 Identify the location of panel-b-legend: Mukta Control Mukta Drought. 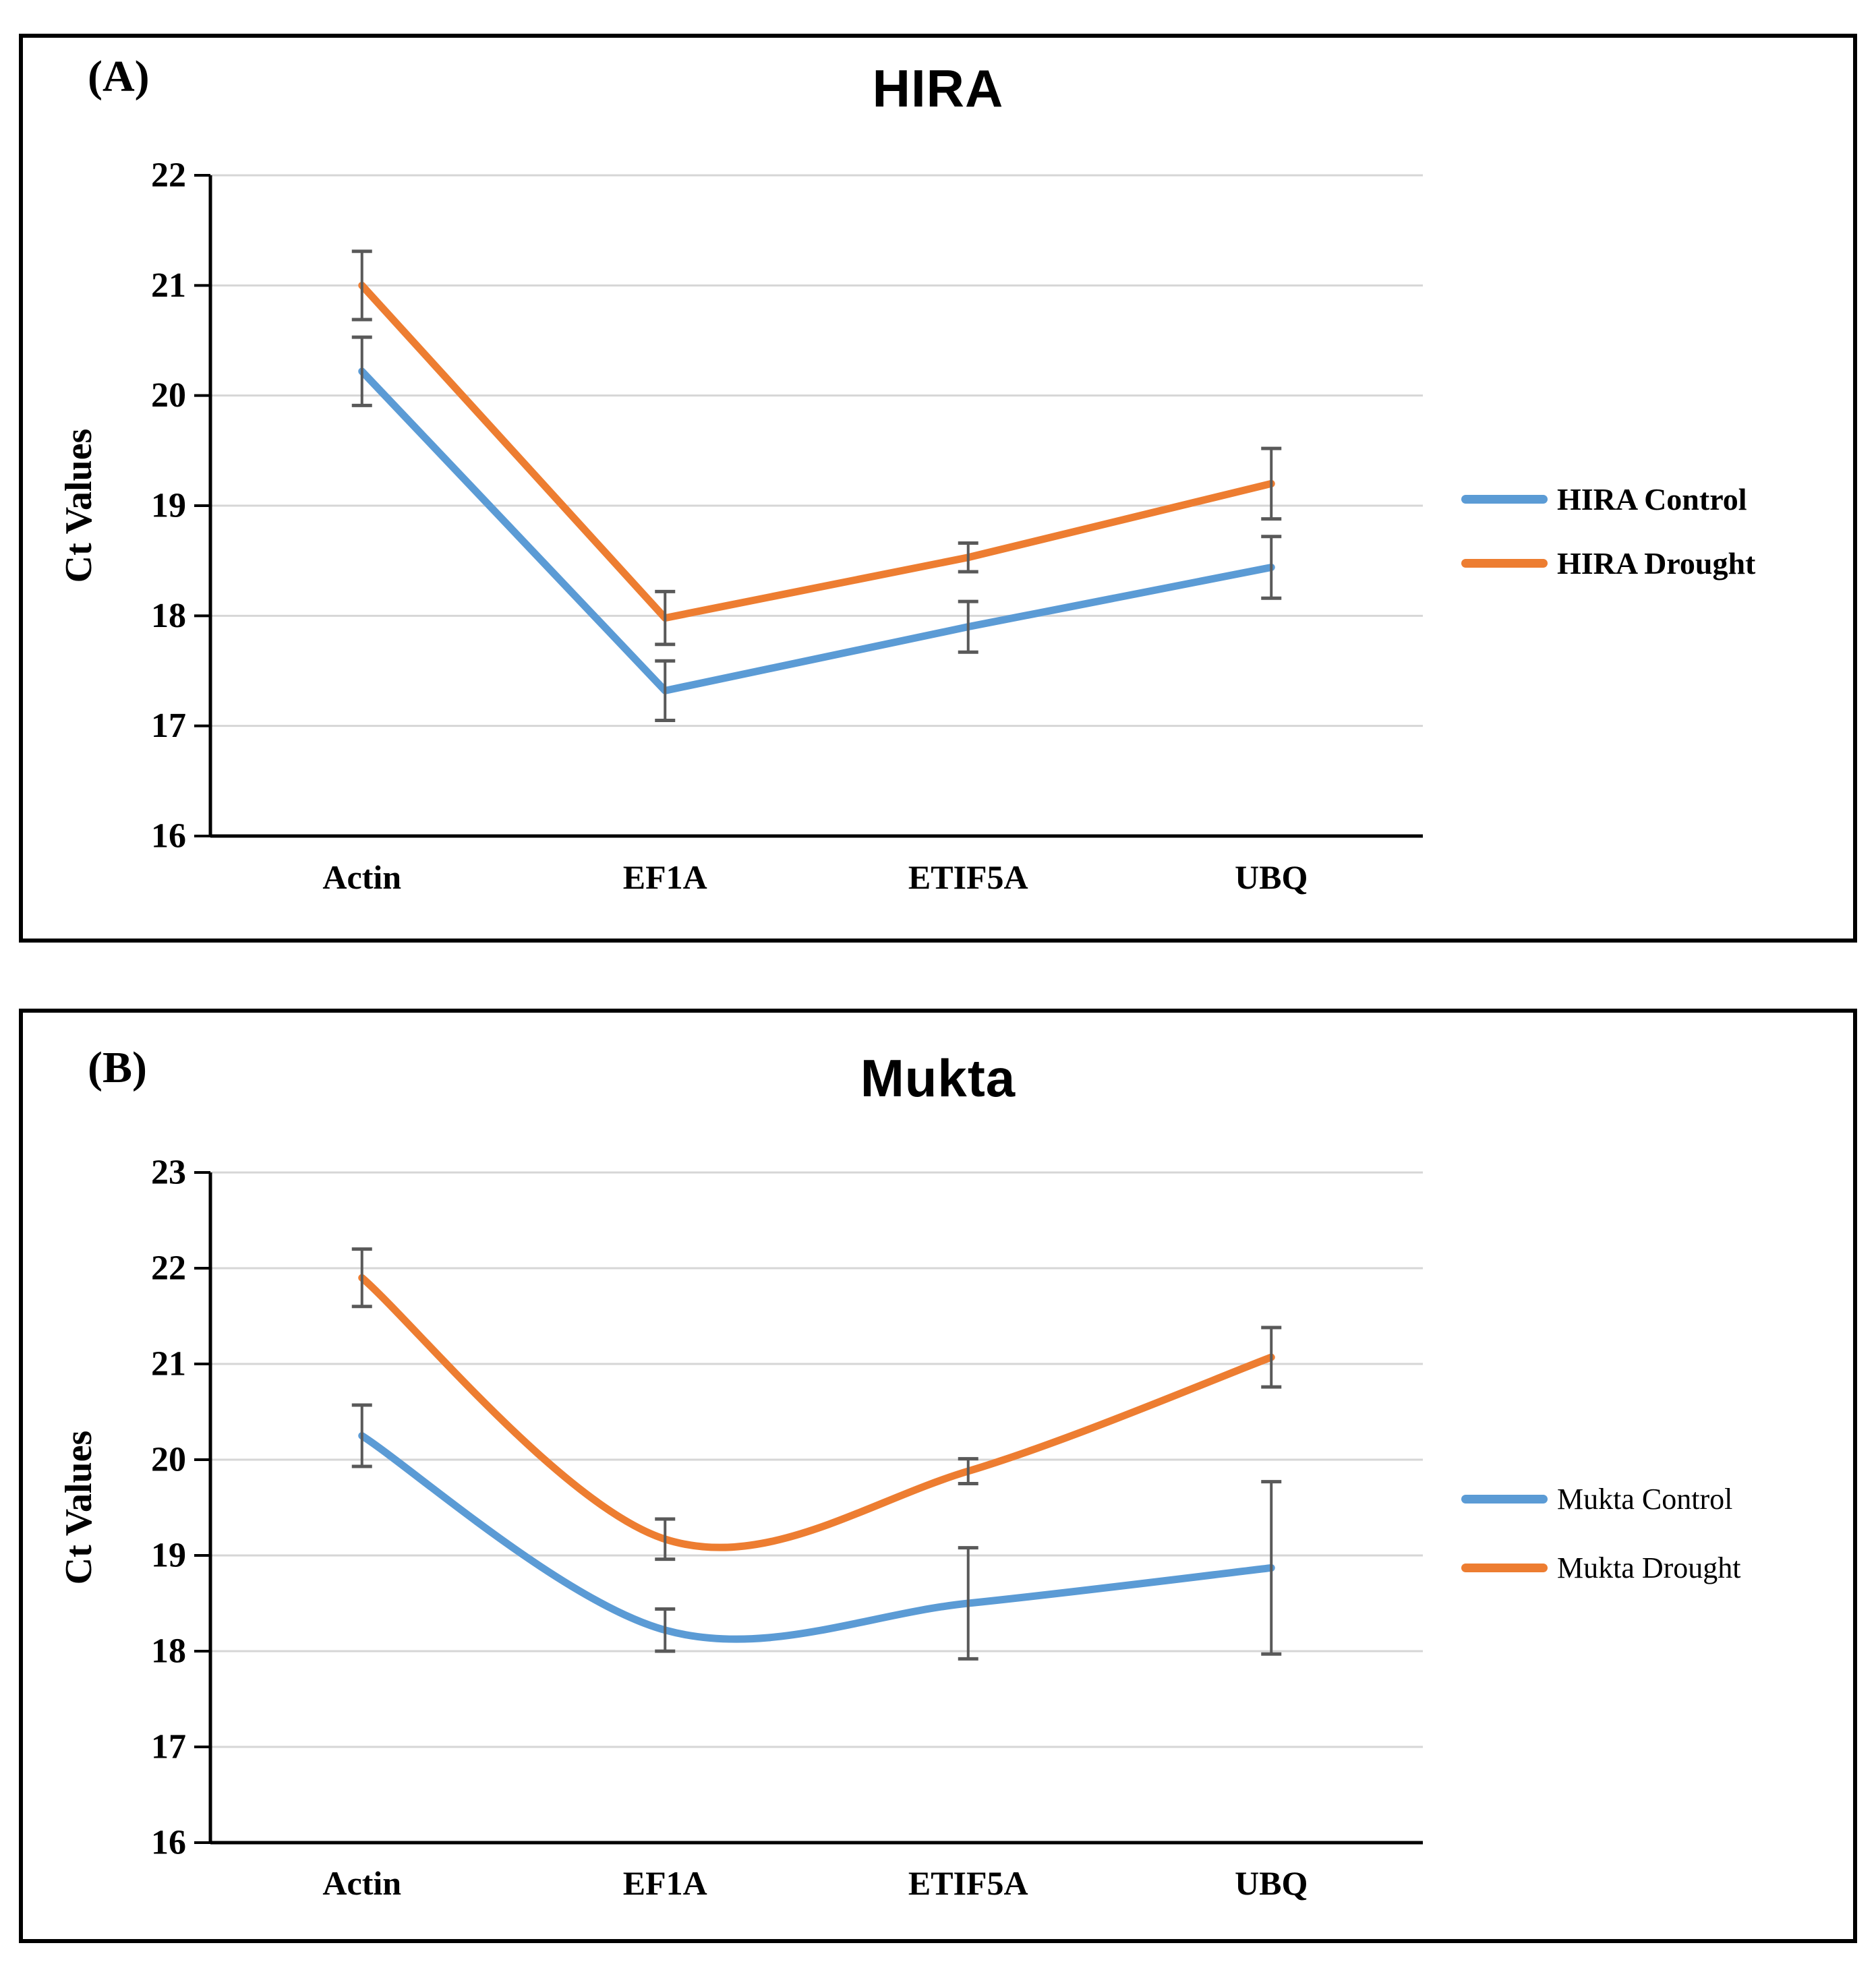
(1601, 1533).